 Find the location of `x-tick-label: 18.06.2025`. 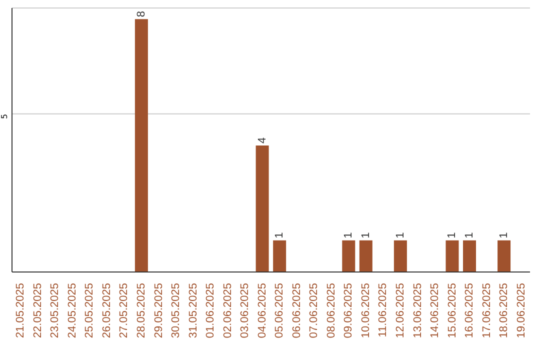

x-tick-label: 18.06.2025 is located at coordinates (504, 310).